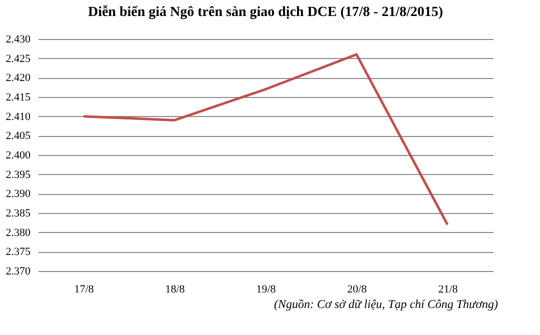 This screenshot has width=540, height=335. Describe the element at coordinates (18, 194) in the screenshot. I see `y-tick-label: 2.390` at that location.